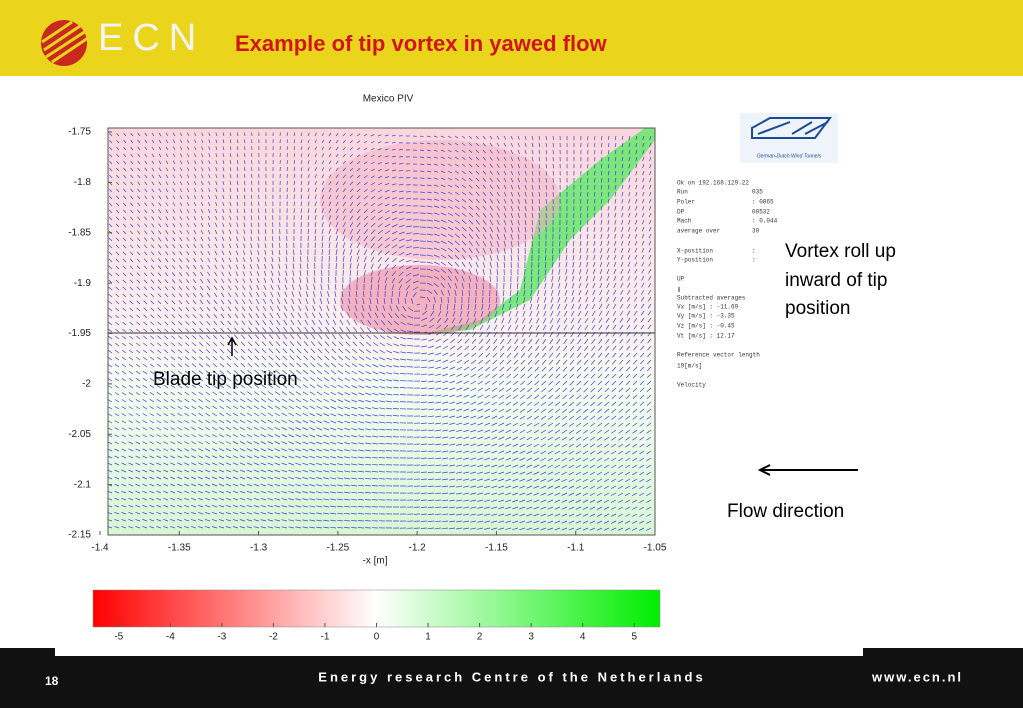 Image resolution: width=1023 pixels, height=708 pixels. What do you see at coordinates (706, 326) in the screenshot?
I see `info-line: Vz [m/s] : -0.45` at bounding box center [706, 326].